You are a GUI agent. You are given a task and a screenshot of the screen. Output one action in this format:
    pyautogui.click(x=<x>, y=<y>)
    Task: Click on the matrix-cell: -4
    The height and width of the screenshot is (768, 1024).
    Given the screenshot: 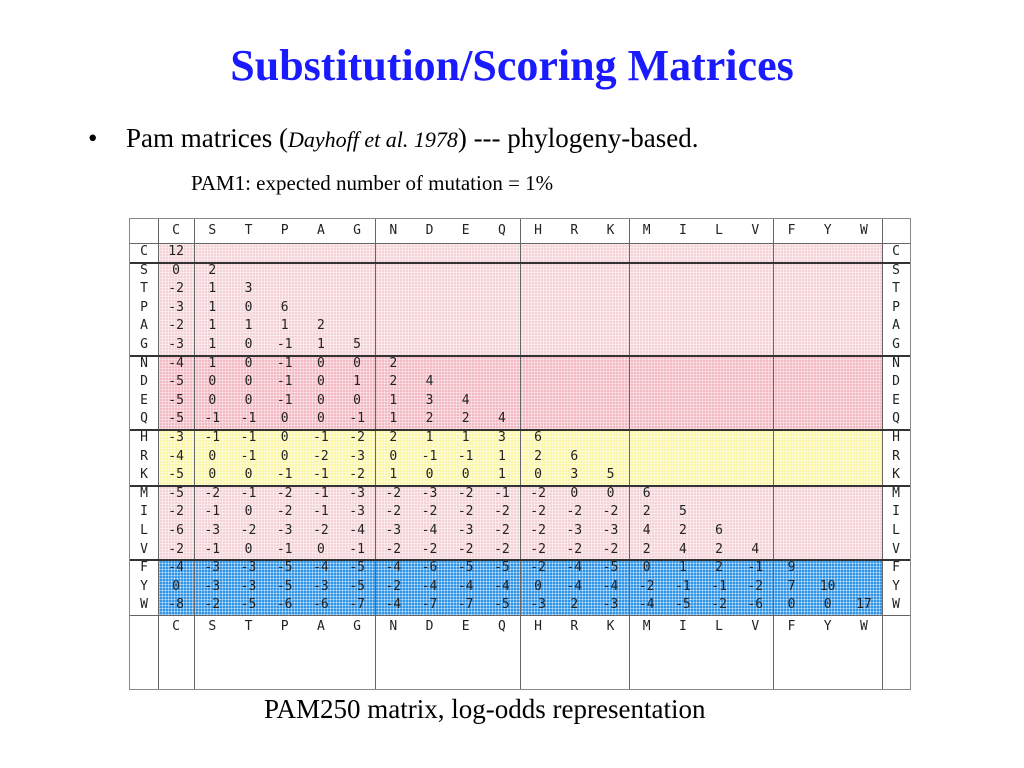 What is the action you would take?
    pyautogui.click(x=502, y=586)
    